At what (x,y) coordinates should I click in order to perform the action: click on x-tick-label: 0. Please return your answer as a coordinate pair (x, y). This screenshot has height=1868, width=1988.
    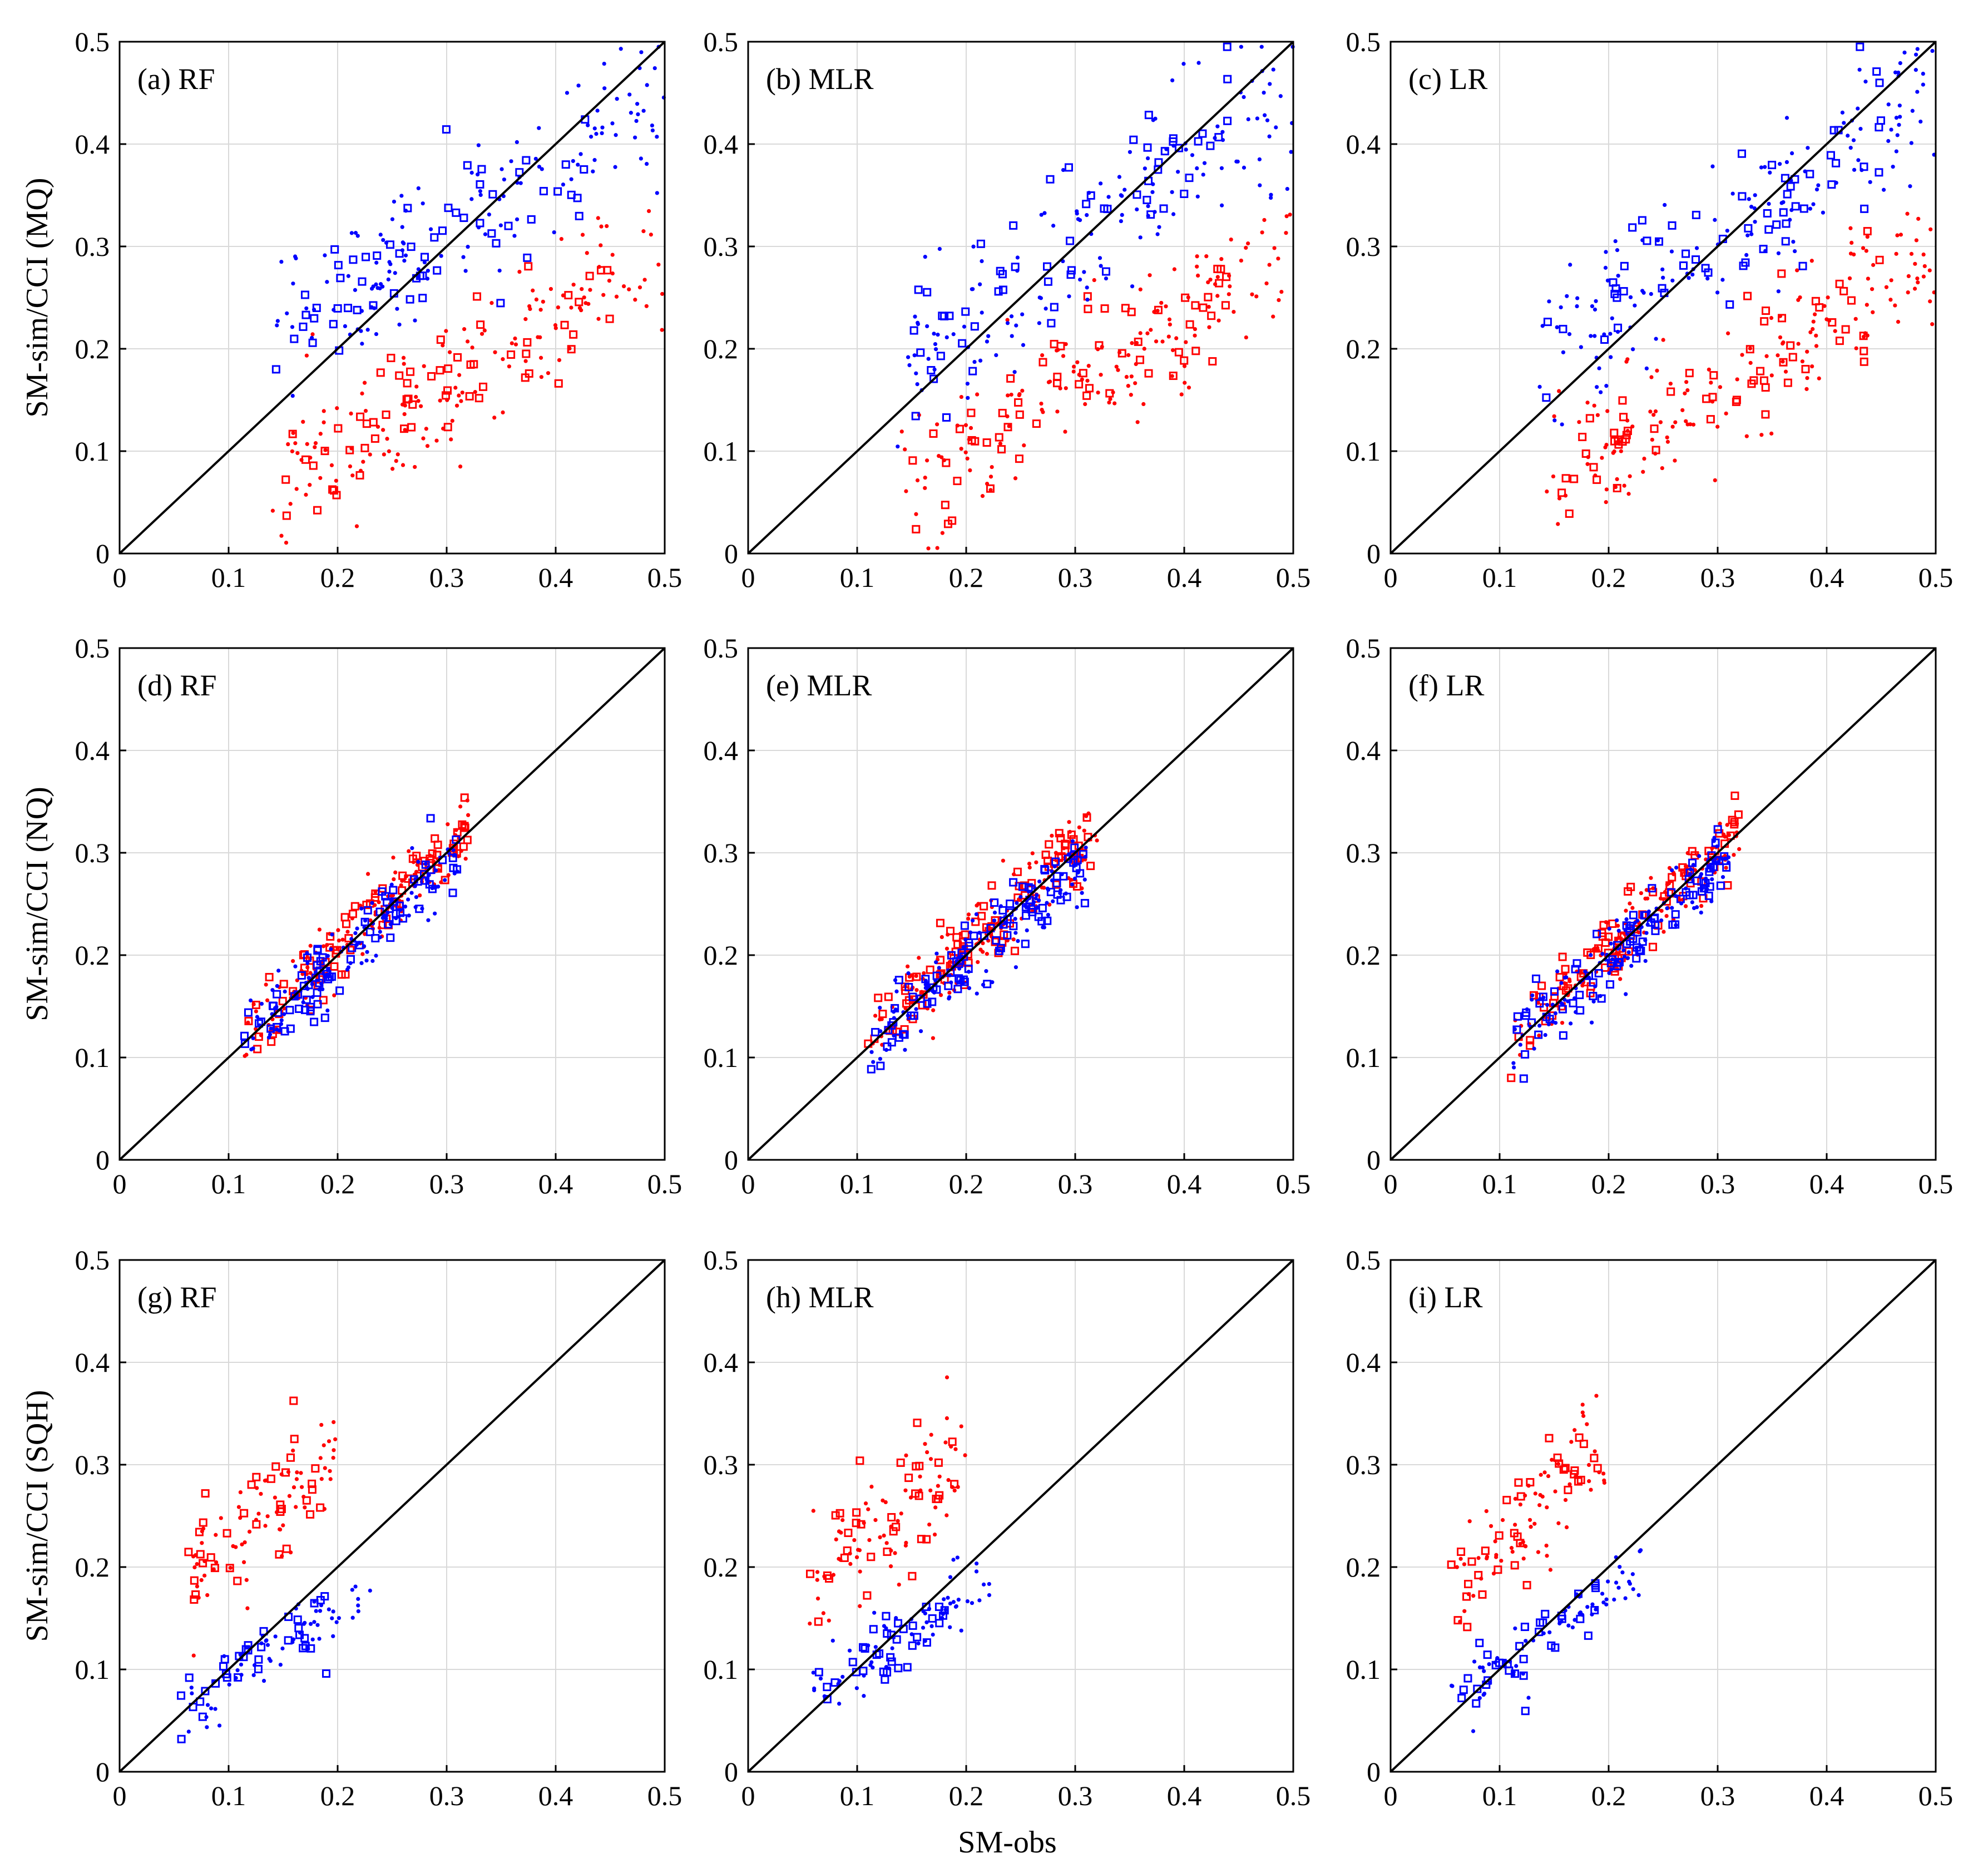
    Looking at the image, I should click on (1391, 1183).